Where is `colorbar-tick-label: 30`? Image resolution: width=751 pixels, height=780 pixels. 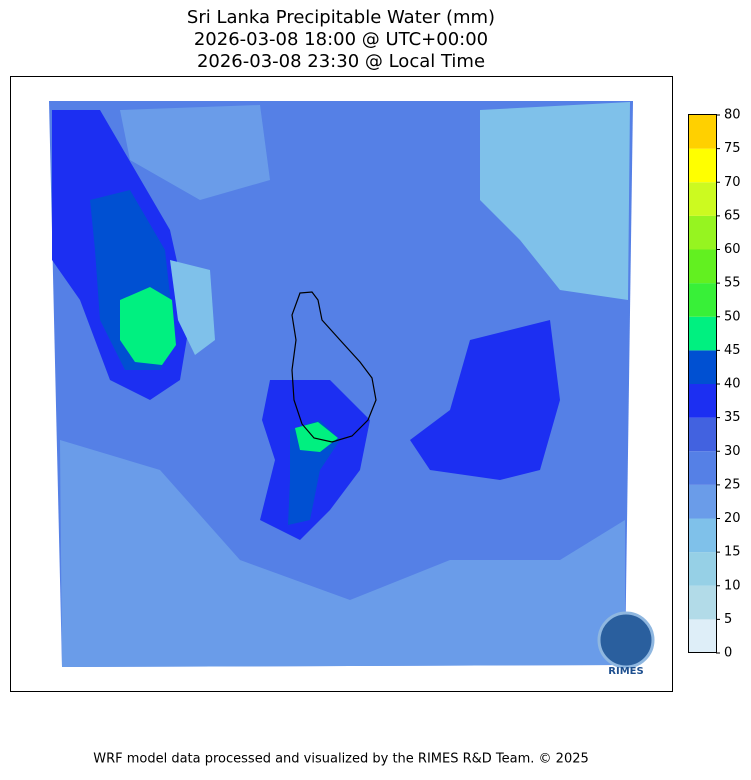 colorbar-tick-label: 30 is located at coordinates (732, 451).